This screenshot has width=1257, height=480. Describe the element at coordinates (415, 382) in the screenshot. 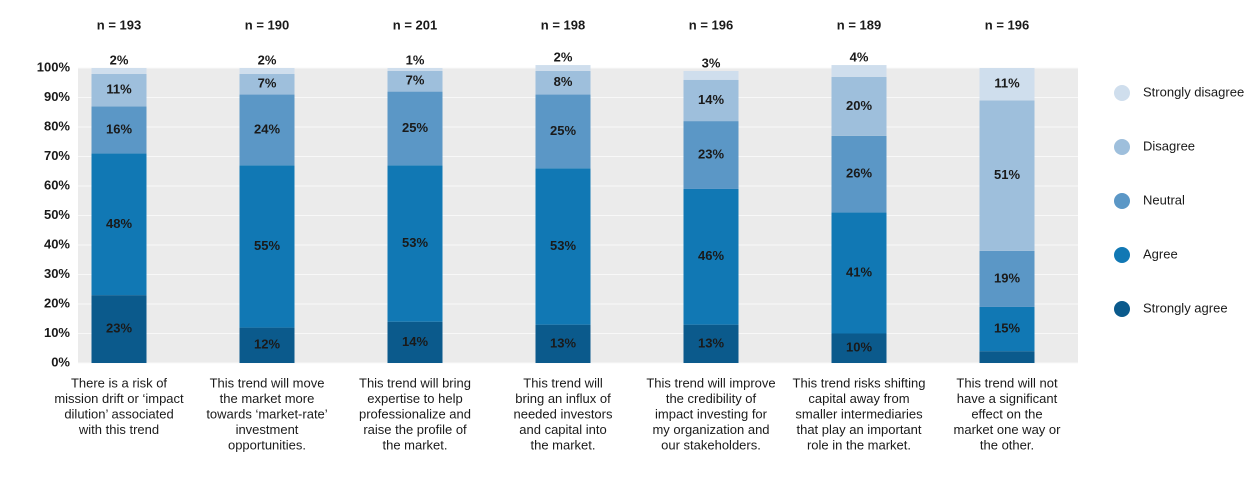

I see `x-tick-label: This trend will bring` at that location.